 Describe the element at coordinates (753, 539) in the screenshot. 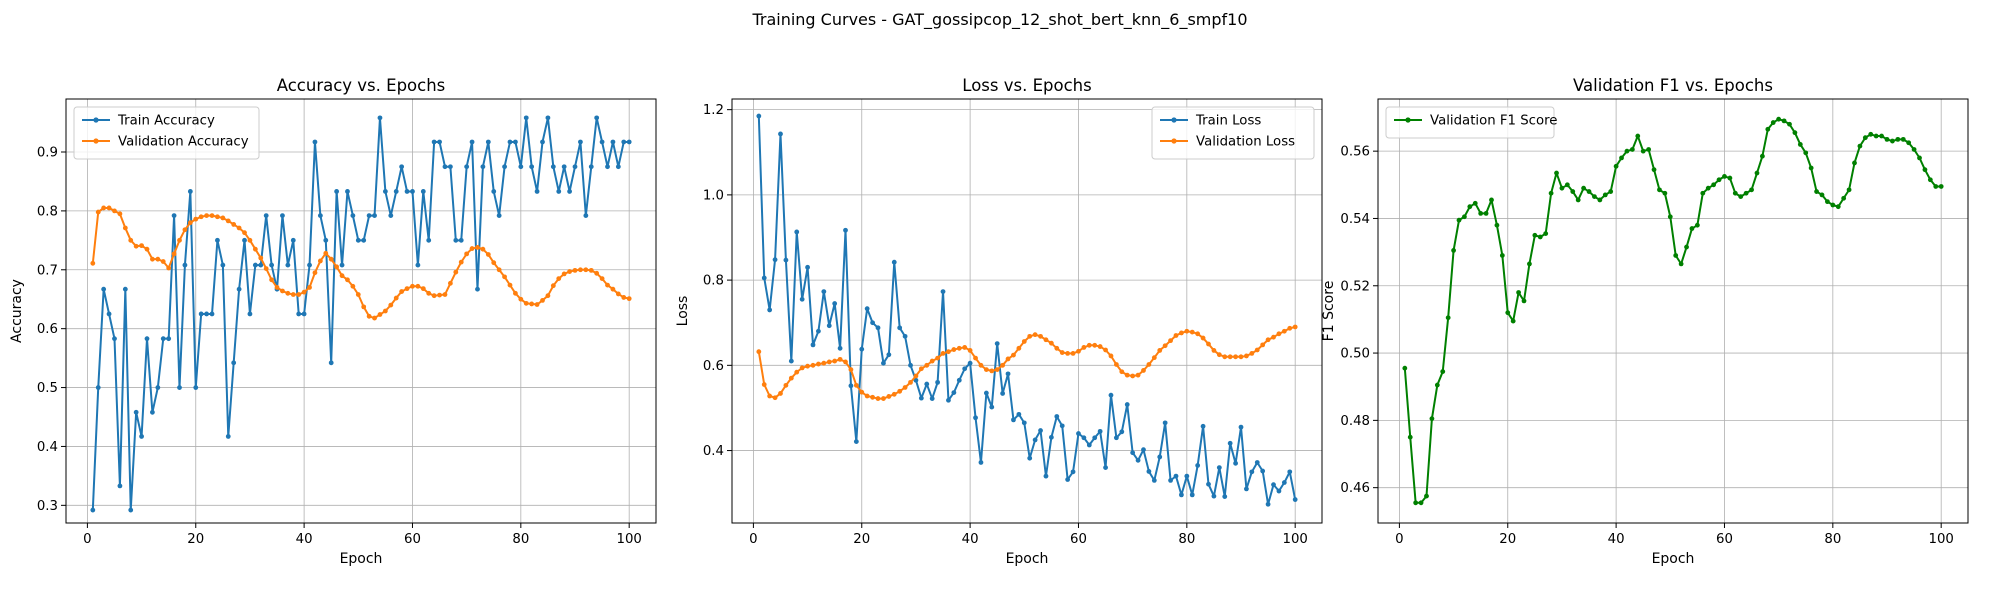

I see `x-tick-label: 0` at that location.